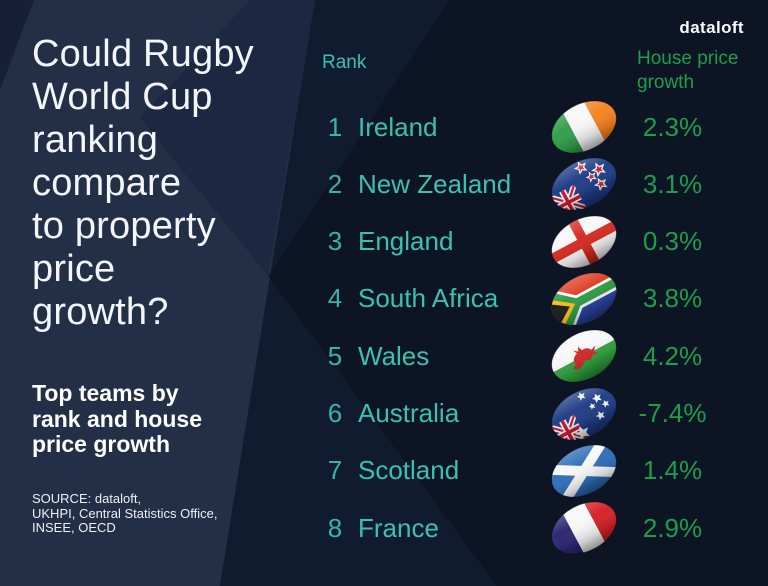  Describe the element at coordinates (584, 413) in the screenshot. I see `australia-rugby-ball-flag-icon` at that location.